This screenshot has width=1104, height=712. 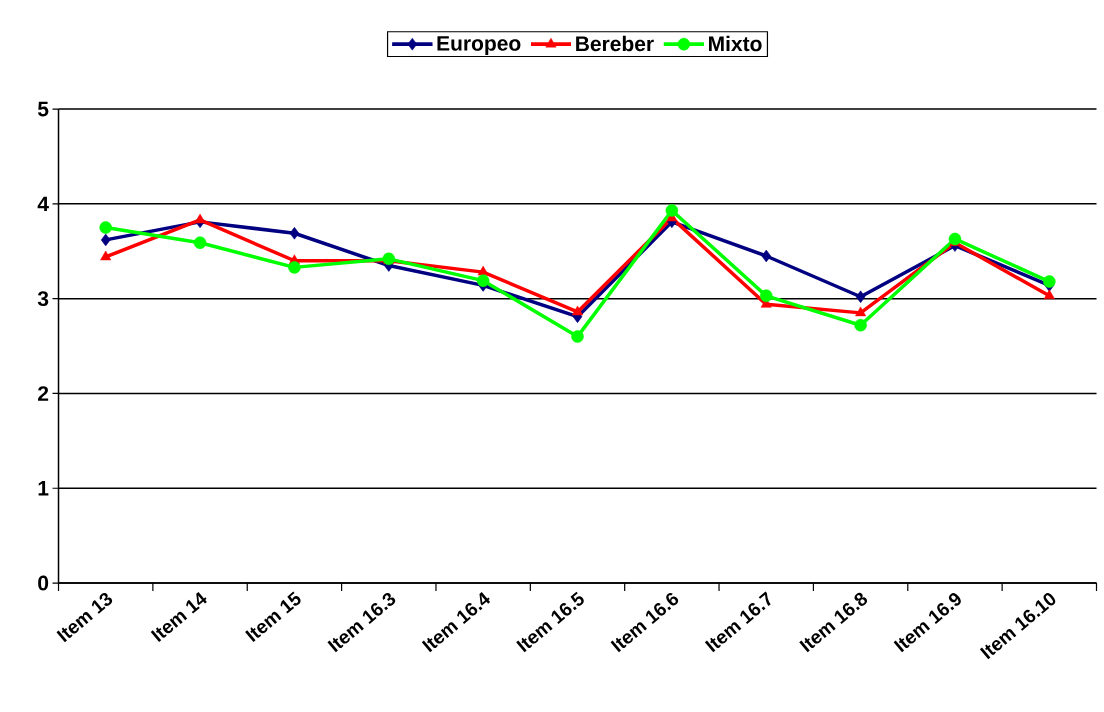 I want to click on x-tick-label: Item 16.9, so click(x=927, y=623).